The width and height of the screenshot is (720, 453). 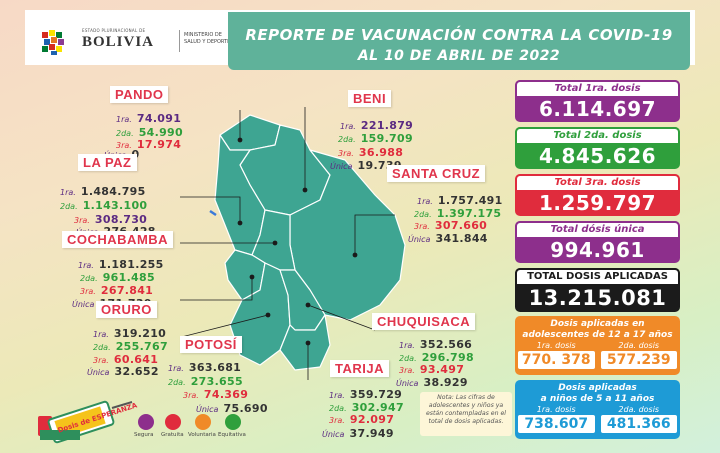 What do you see at coordinates (215, 367) in the screenshot?
I see `potosi-dose-1-value: 363.681` at bounding box center [215, 367].